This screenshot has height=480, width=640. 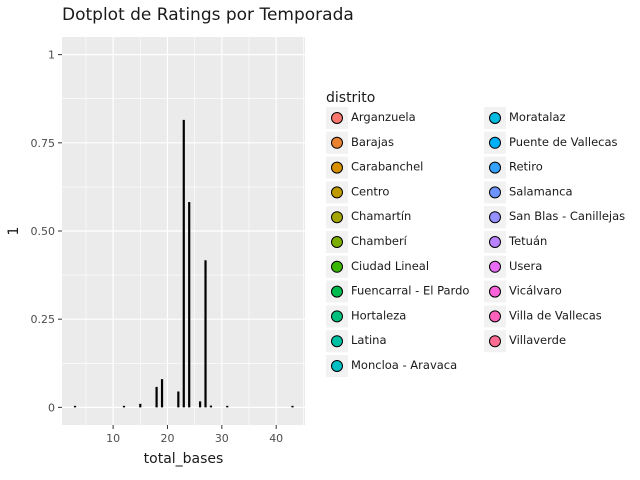 What do you see at coordinates (410, 291) in the screenshot?
I see `legend-label: Fuencarral - El Pardo` at bounding box center [410, 291].